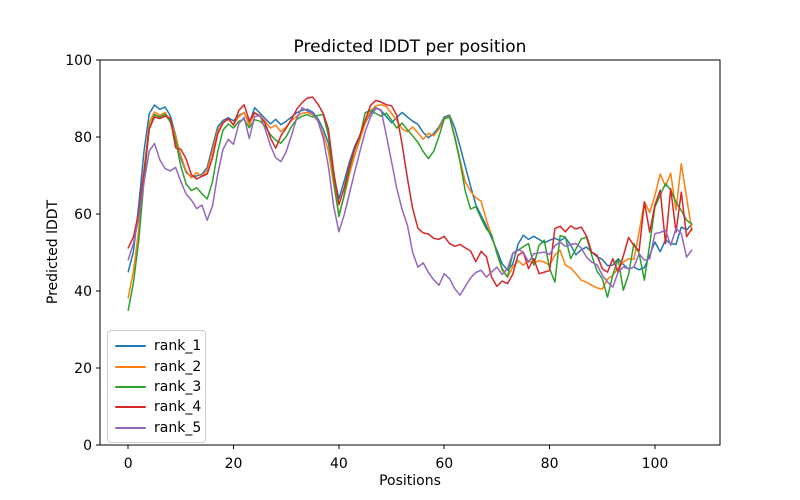 The width and height of the screenshot is (800, 500). I want to click on legend-item-rank_3: rank_3, so click(160, 387).